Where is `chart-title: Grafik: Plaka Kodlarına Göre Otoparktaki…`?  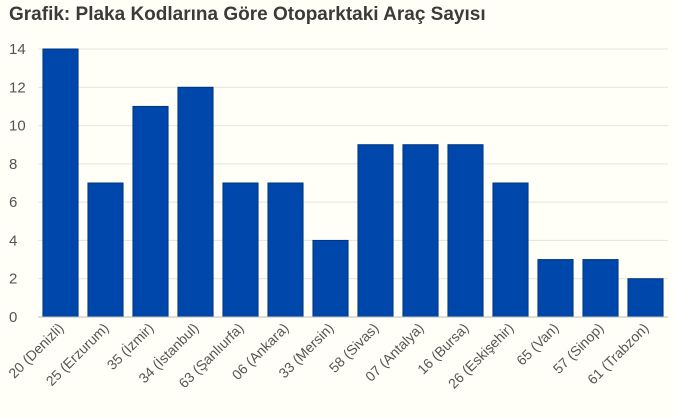
chart-title: Grafik: Plaka Kodlarına Göre Otoparktaki… is located at coordinates (247, 14).